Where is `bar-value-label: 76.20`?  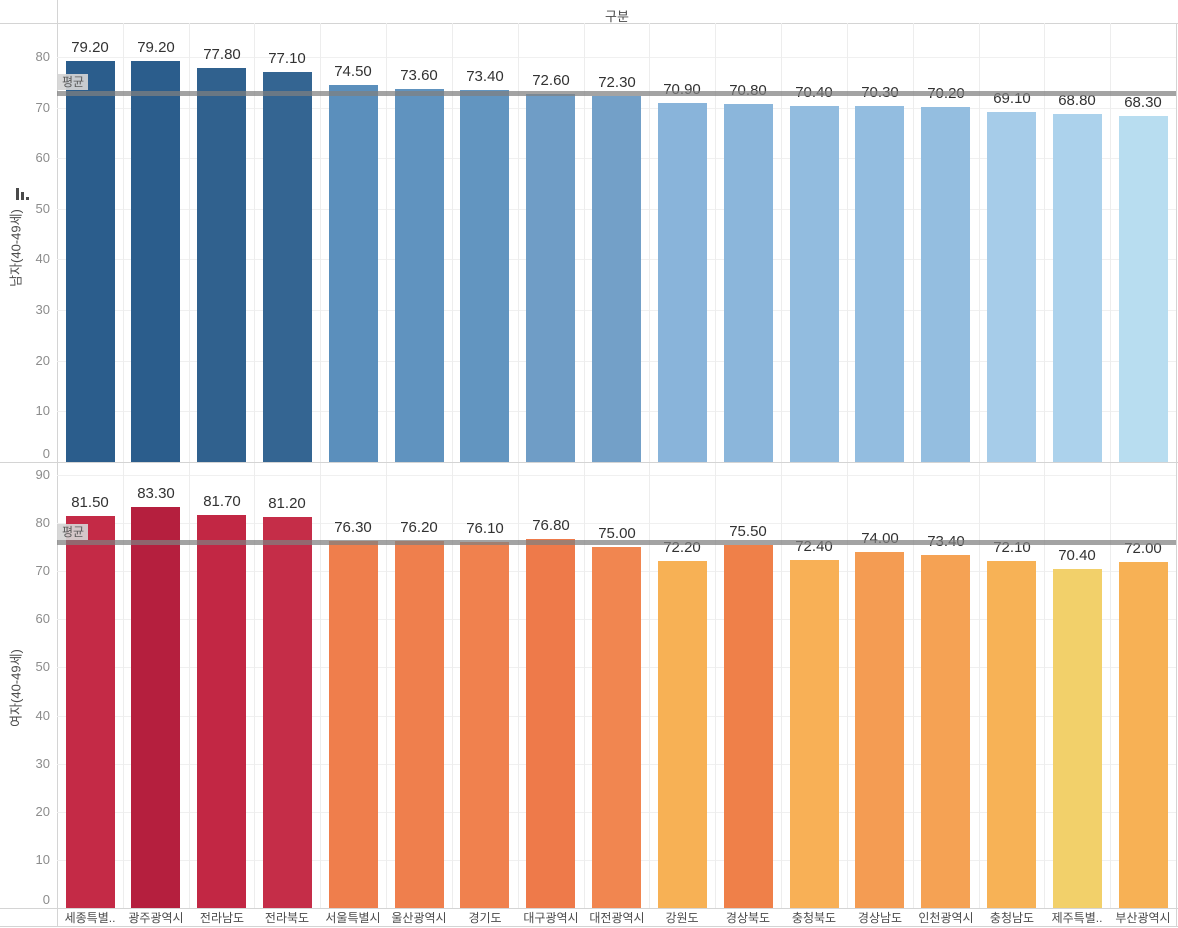
bar-value-label: 76.20 is located at coordinates (419, 527).